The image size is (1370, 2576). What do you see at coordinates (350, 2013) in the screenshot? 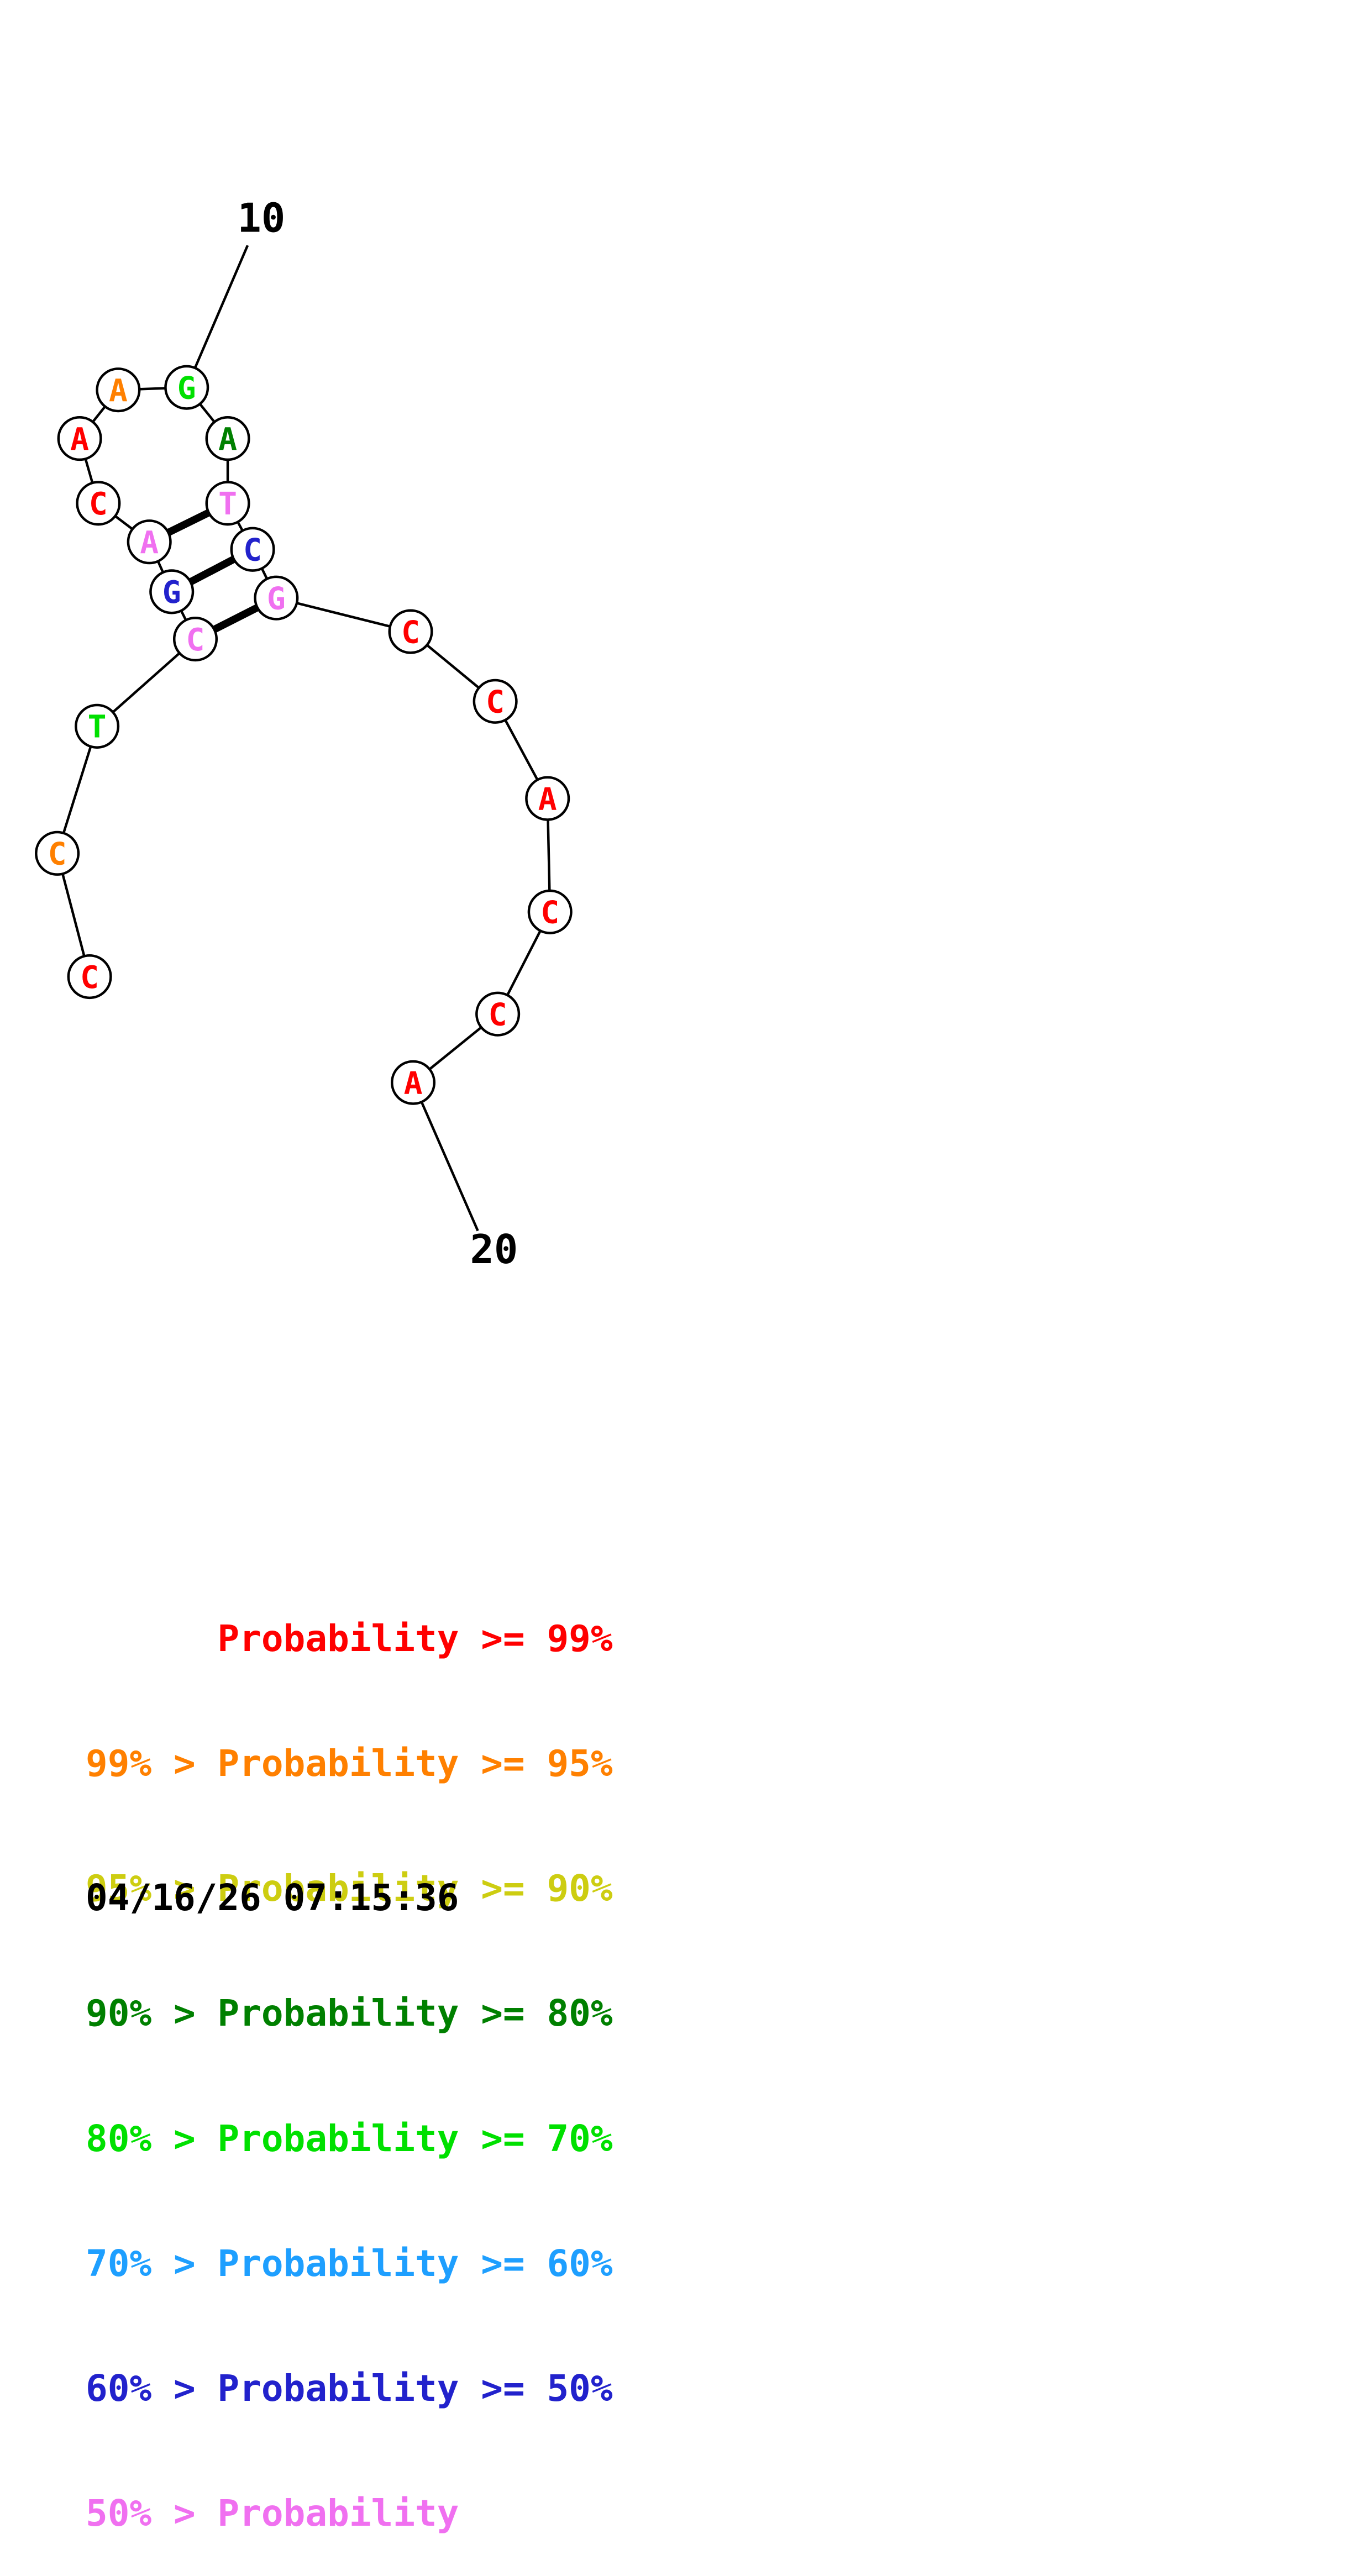
I see `legend-line-p80: 90% > Probability >= 80%` at bounding box center [350, 2013].